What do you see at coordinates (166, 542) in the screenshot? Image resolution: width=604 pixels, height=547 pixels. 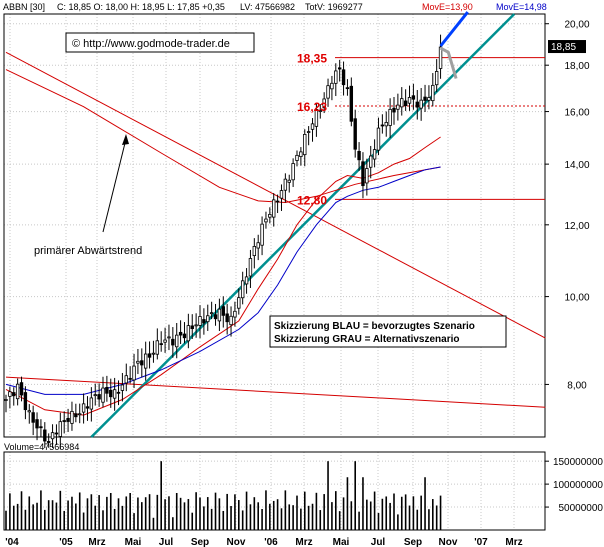 I see `time-tick-label: Jul` at bounding box center [166, 542].